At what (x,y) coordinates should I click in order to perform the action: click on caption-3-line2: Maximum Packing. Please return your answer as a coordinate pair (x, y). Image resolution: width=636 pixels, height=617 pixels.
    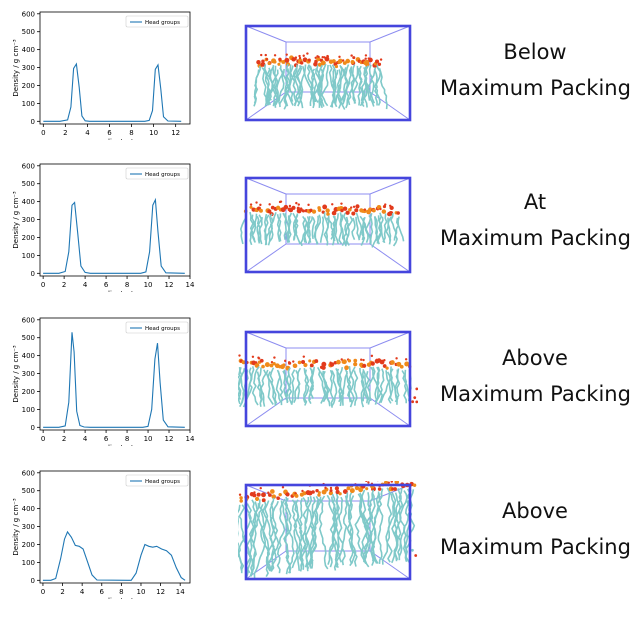
    Looking at the image, I should click on (535, 394).